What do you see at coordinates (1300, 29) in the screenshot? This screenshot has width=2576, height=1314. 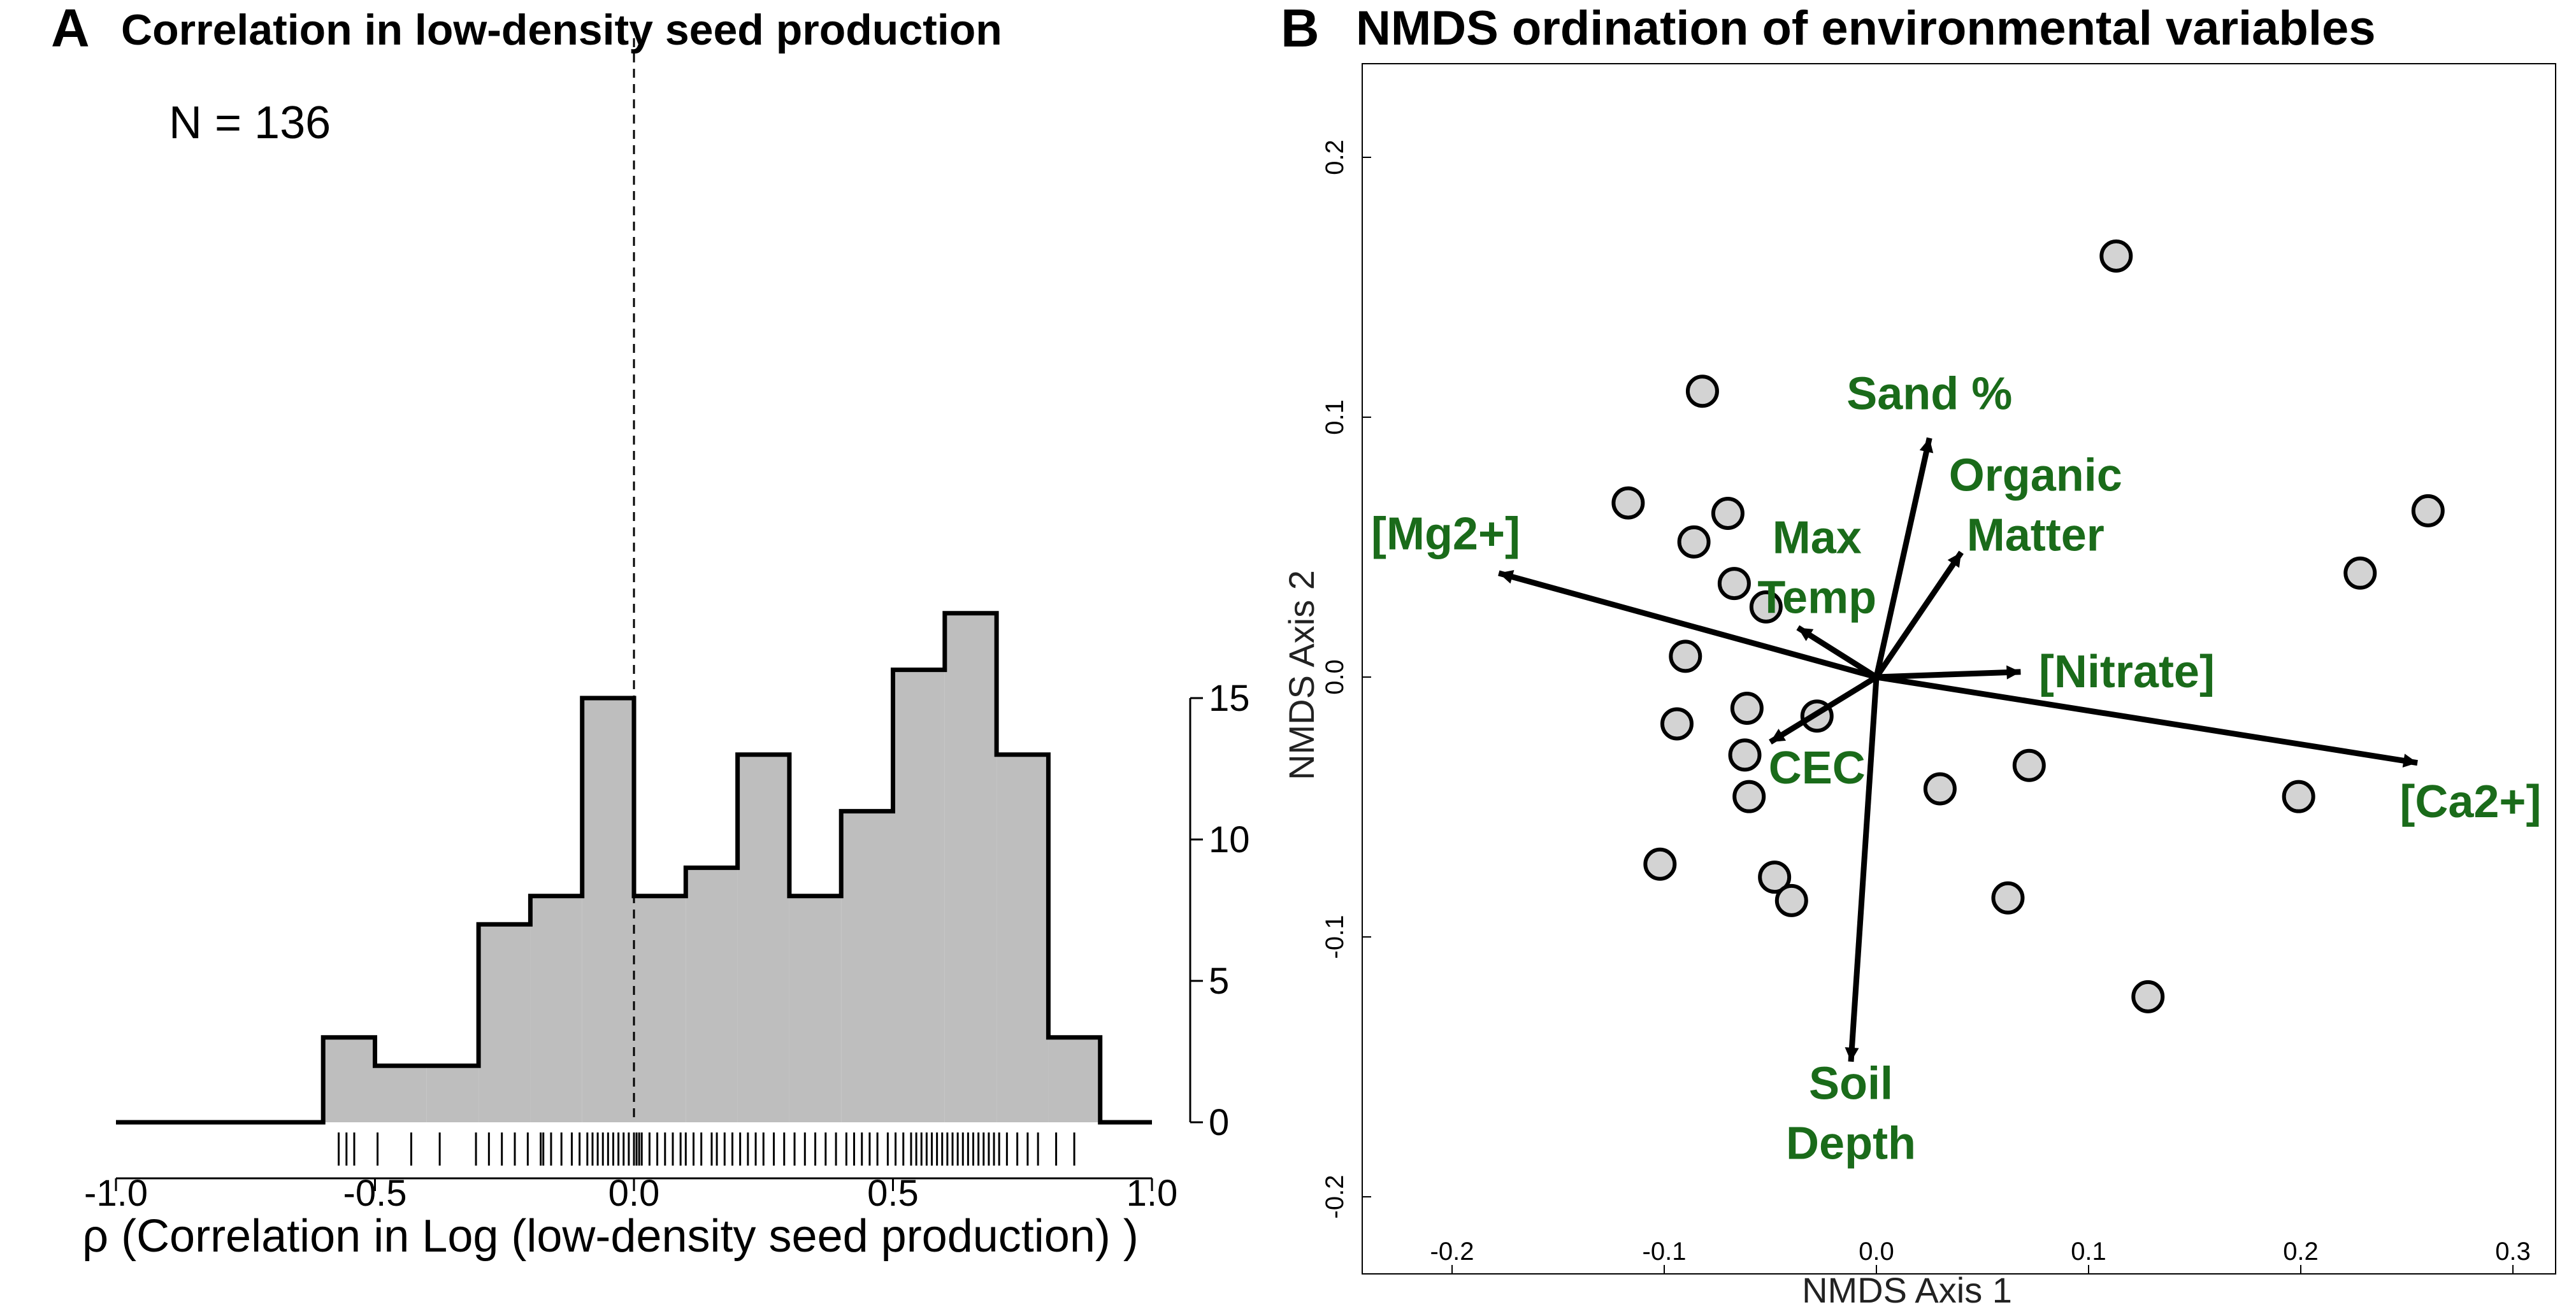 I see `panel-b-letter: B` at bounding box center [1300, 29].